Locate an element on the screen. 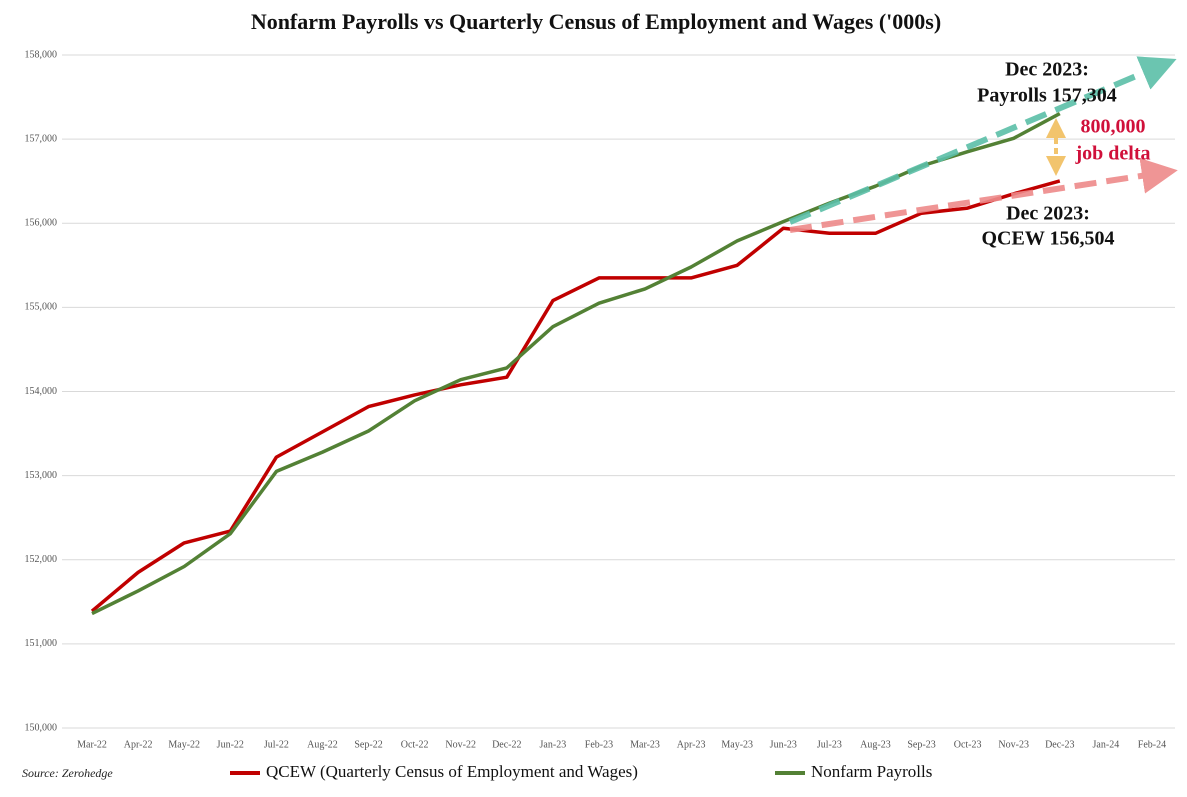  y-tick-label: 155,000 is located at coordinates (41, 307).